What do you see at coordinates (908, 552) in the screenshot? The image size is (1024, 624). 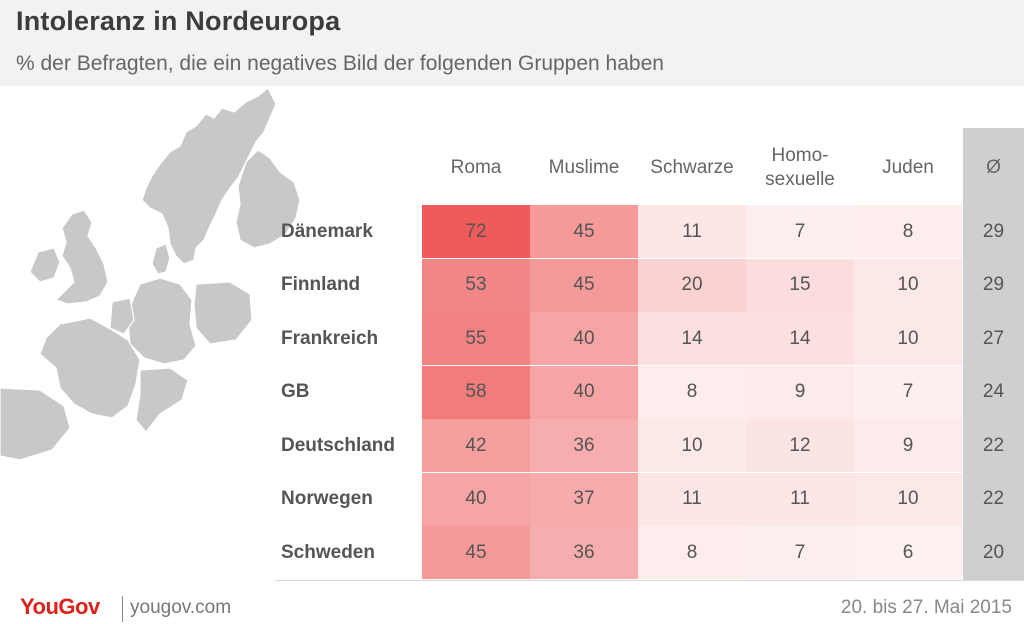 I see `heat-cell: 6` at bounding box center [908, 552].